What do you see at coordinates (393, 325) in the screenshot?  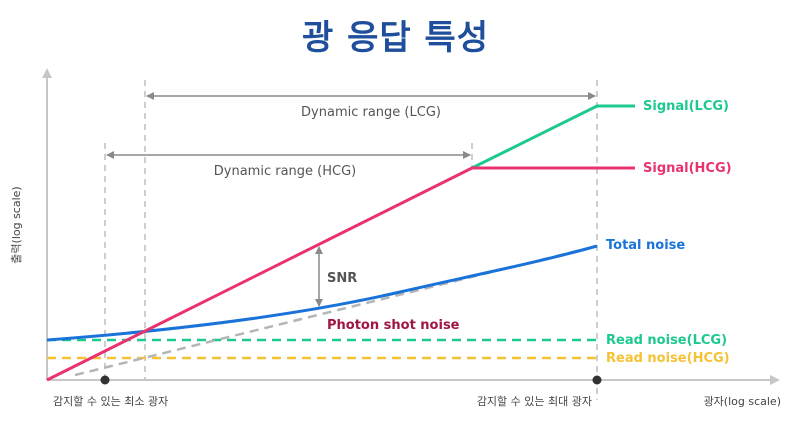 I see `photon-shot-noise-label: Photon shot noise` at bounding box center [393, 325].